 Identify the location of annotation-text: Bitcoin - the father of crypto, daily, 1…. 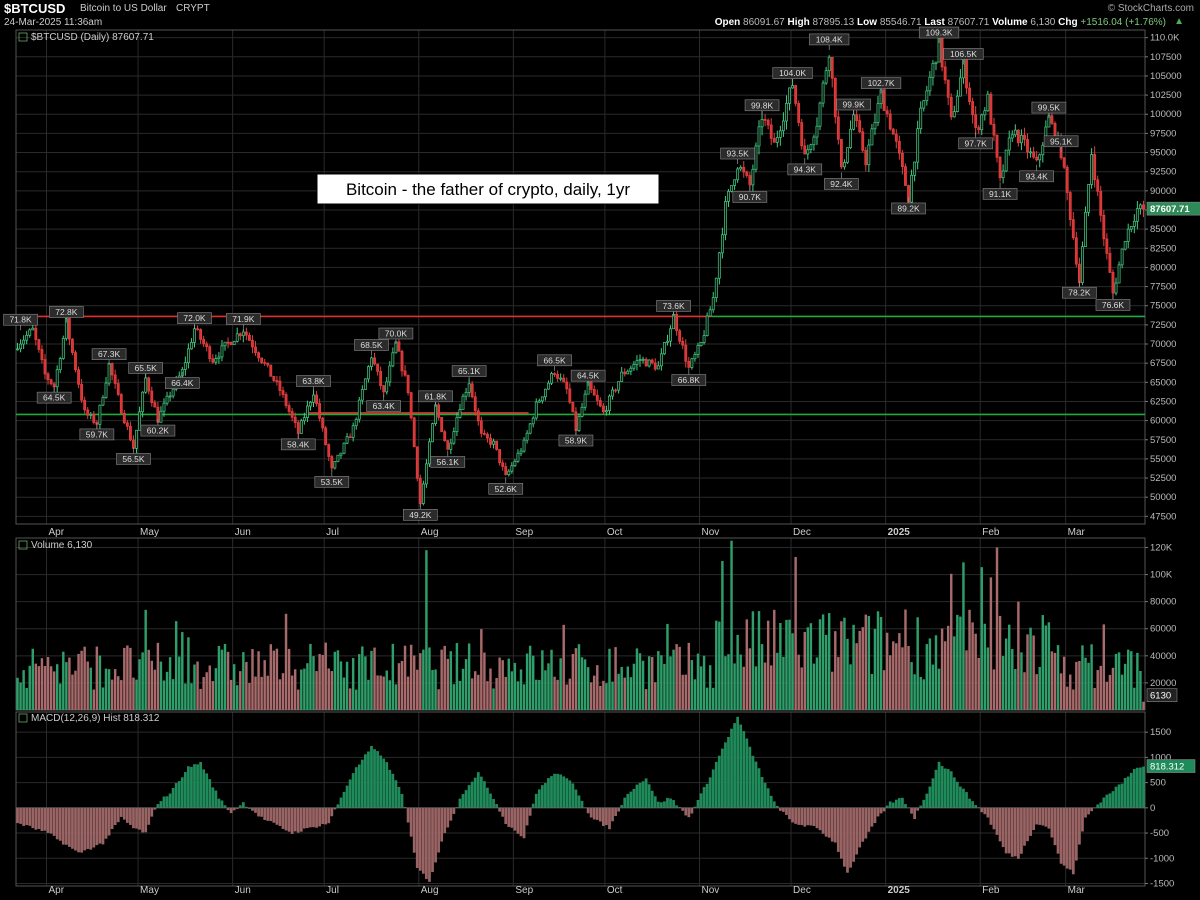
(488, 189).